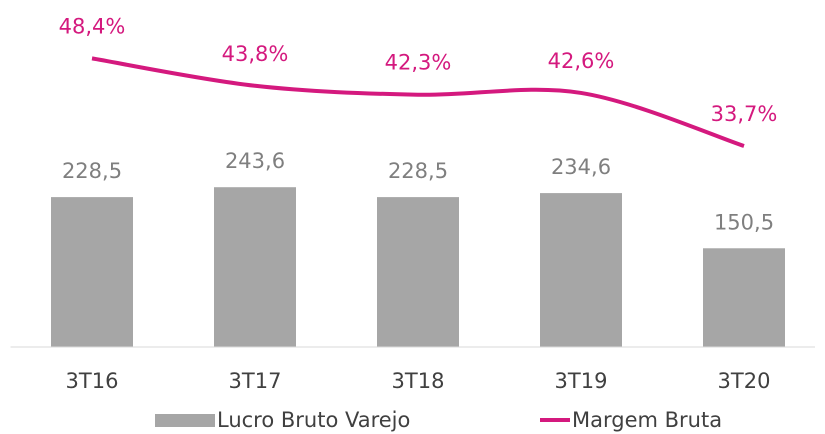  Describe the element at coordinates (418, 63) in the screenshot. I see `data-label: 42,3%` at that location.